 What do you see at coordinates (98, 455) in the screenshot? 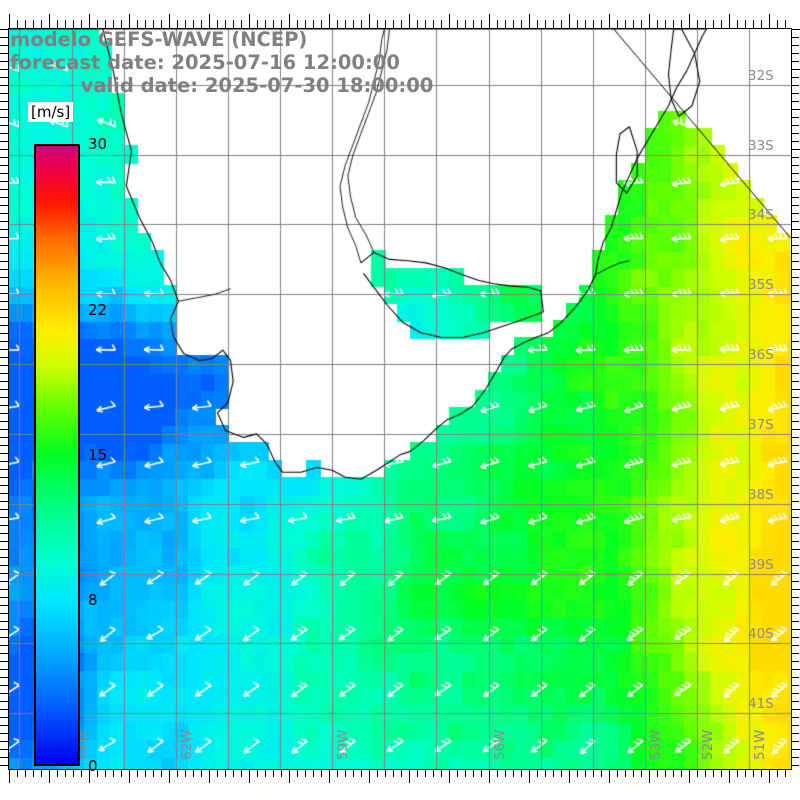
I see `colorbar-tick-15: 15` at bounding box center [98, 455].